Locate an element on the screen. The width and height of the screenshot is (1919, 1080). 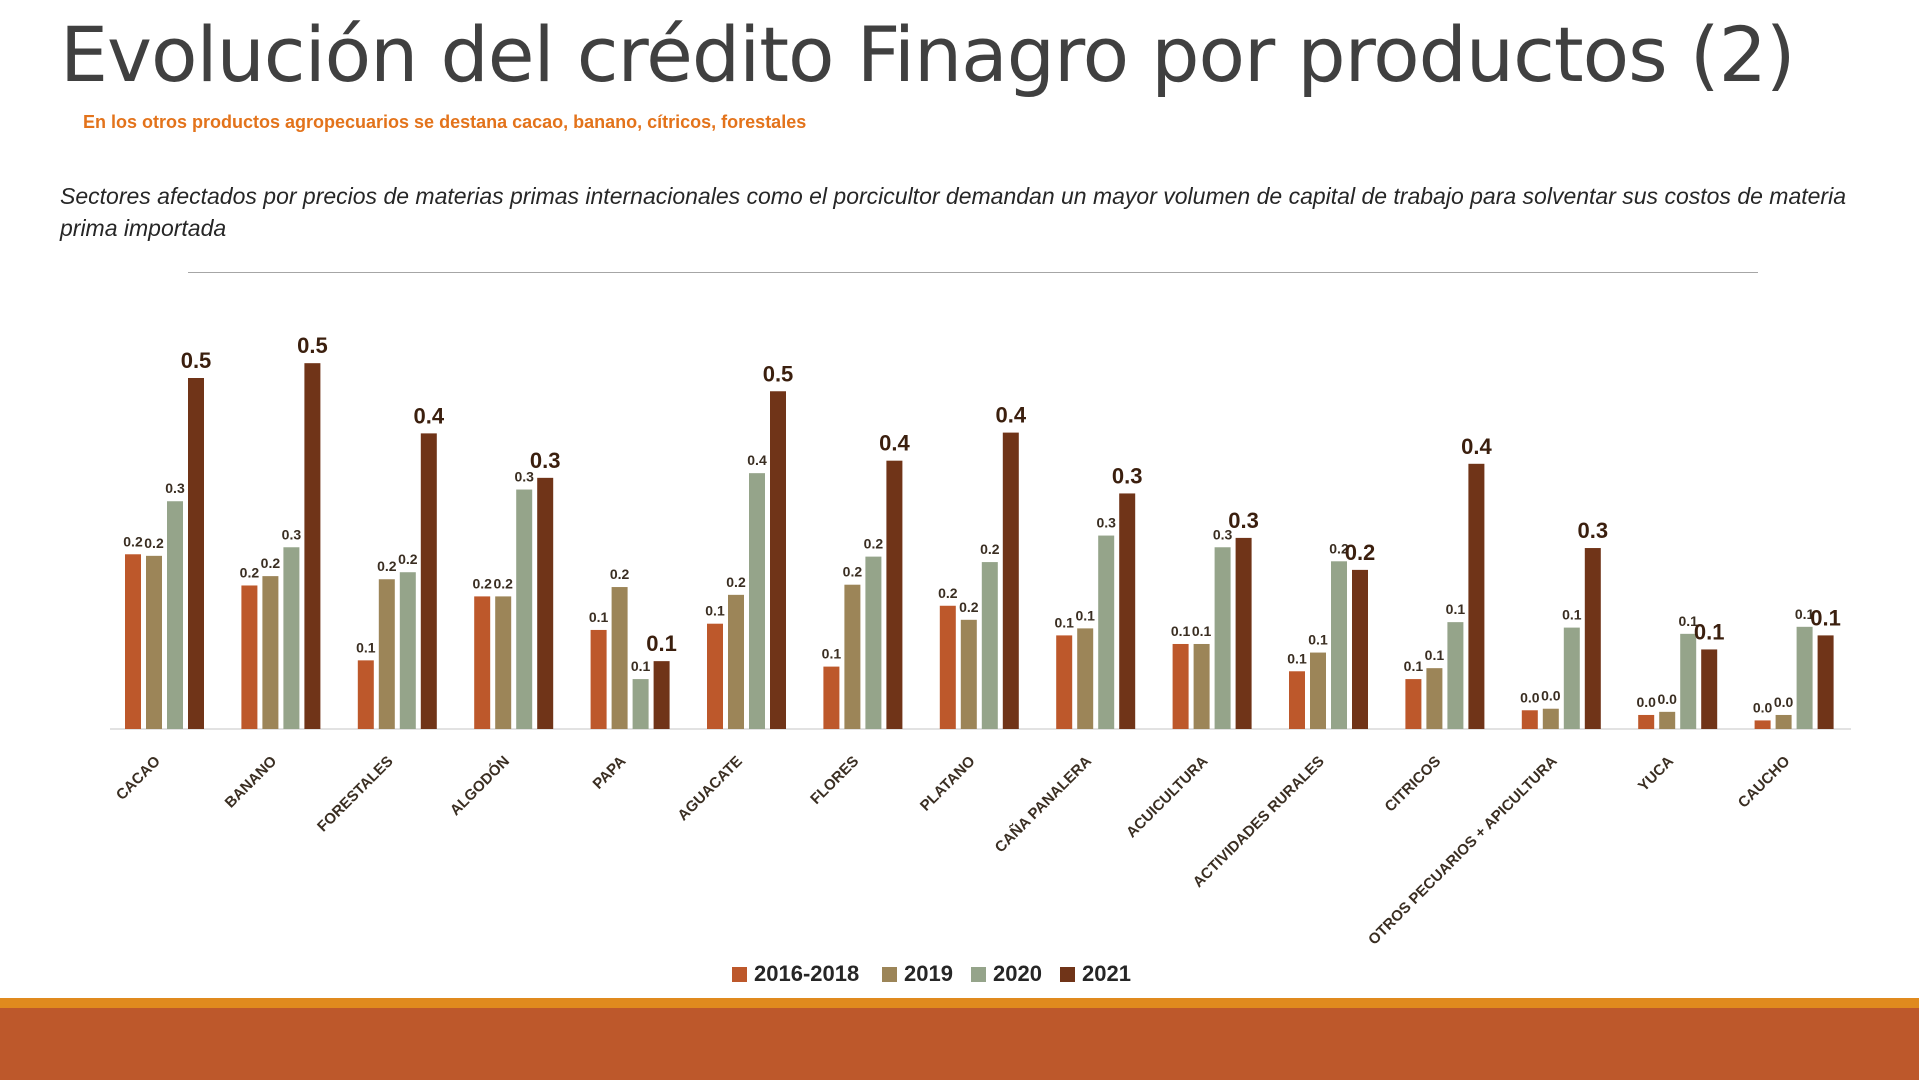
category-label-cacao: CACAO is located at coordinates (138, 778).